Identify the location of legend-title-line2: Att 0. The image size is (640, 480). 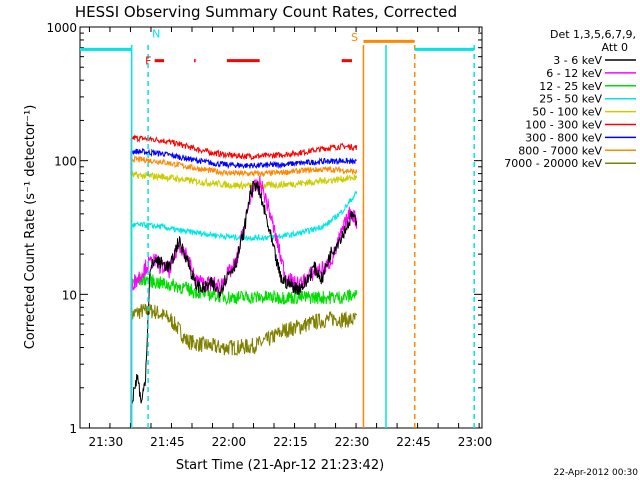
(615, 47).